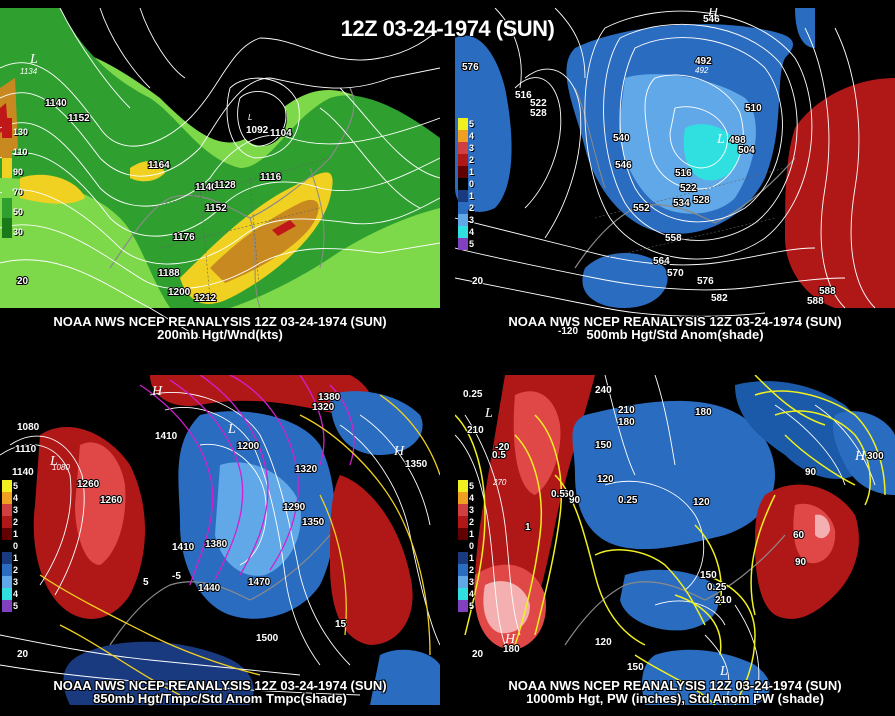 The height and width of the screenshot is (716, 895). What do you see at coordinates (184, 237) in the screenshot?
I see `contour-label: 1176` at bounding box center [184, 237].